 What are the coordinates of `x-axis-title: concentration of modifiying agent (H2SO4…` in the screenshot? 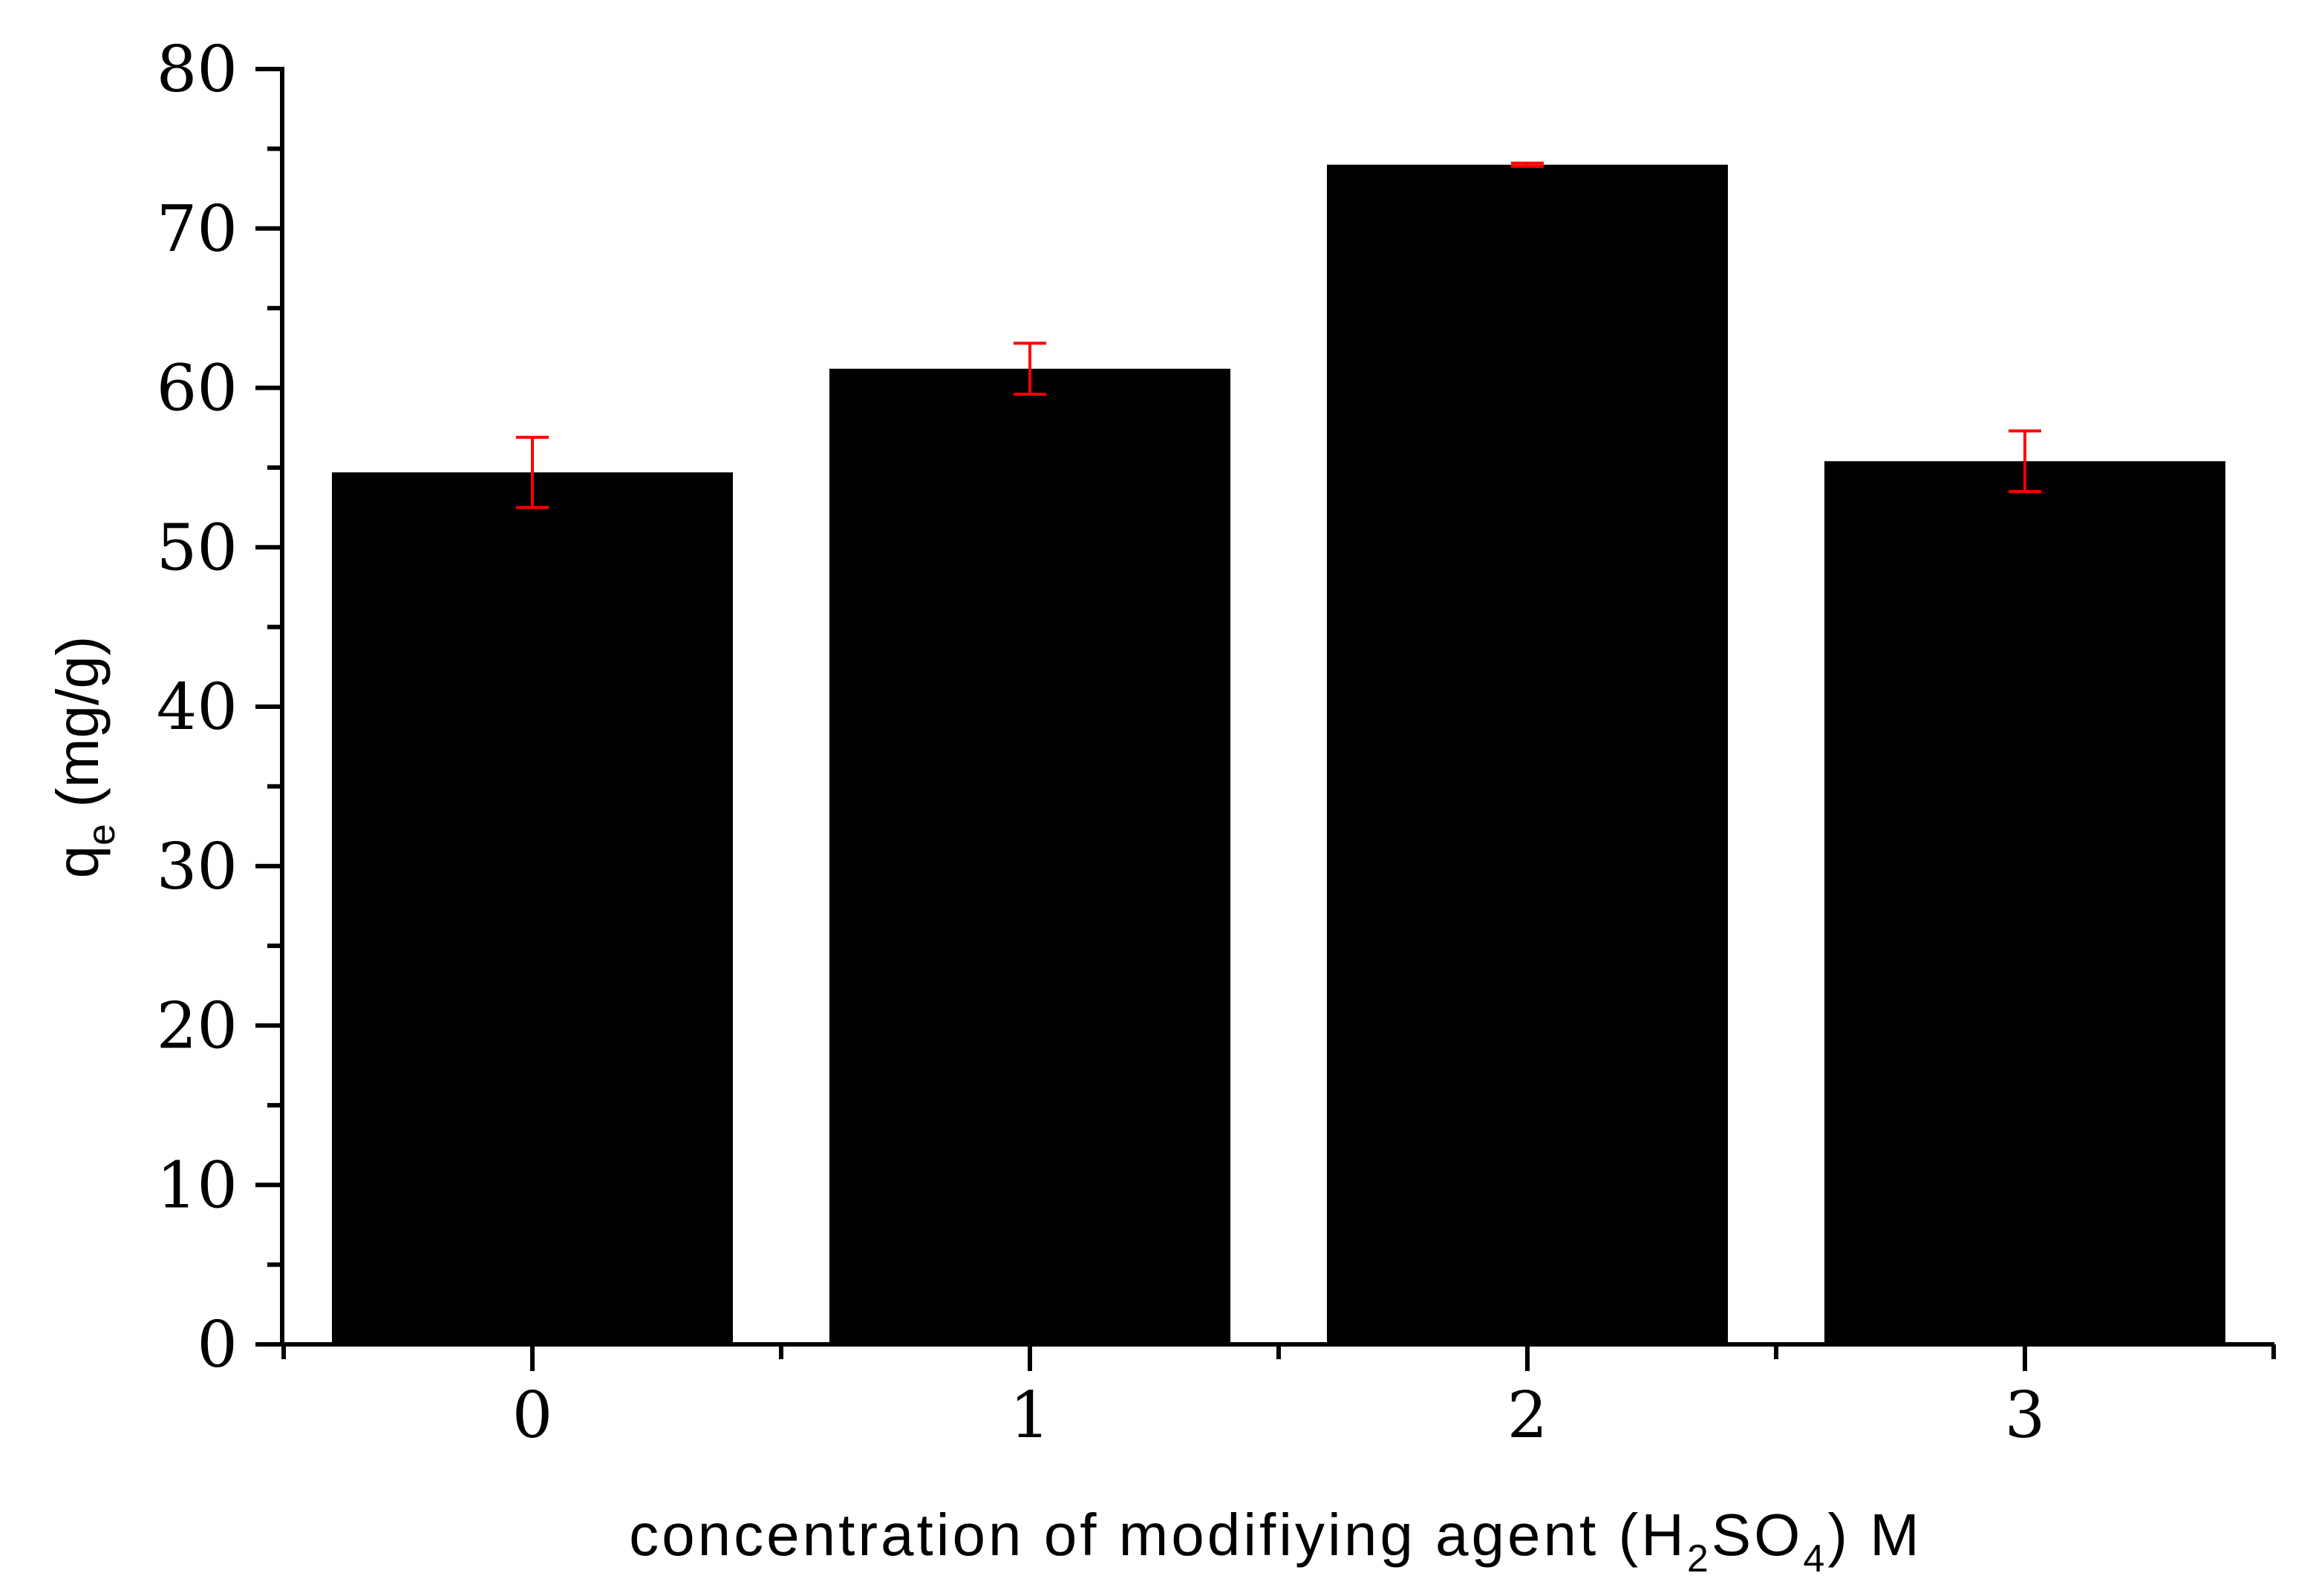 It's located at (1276, 1541).